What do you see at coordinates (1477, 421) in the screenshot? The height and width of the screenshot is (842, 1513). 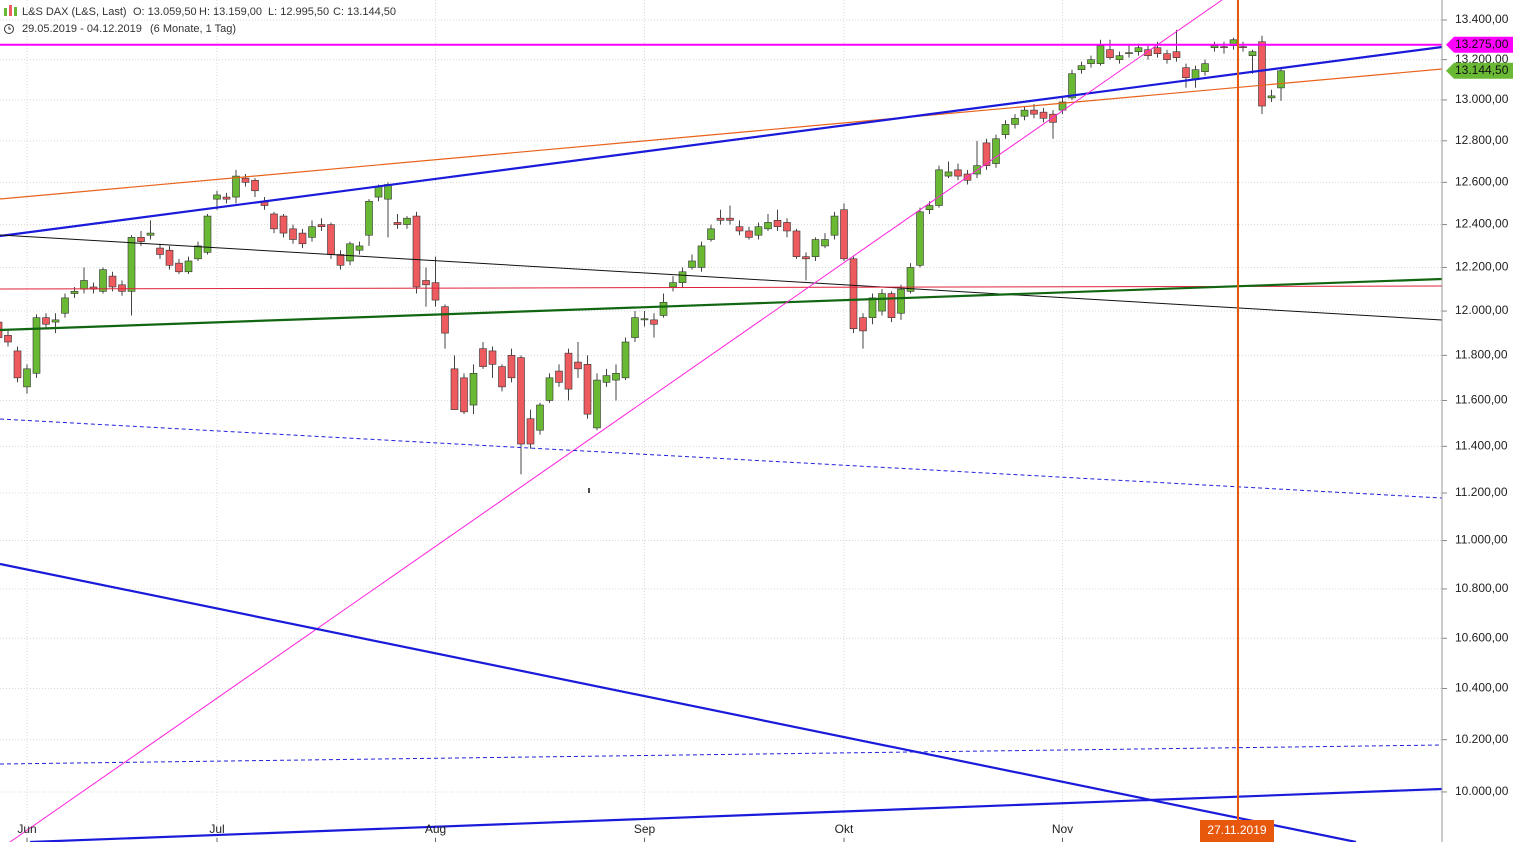 I see `price-axis` at bounding box center [1477, 421].